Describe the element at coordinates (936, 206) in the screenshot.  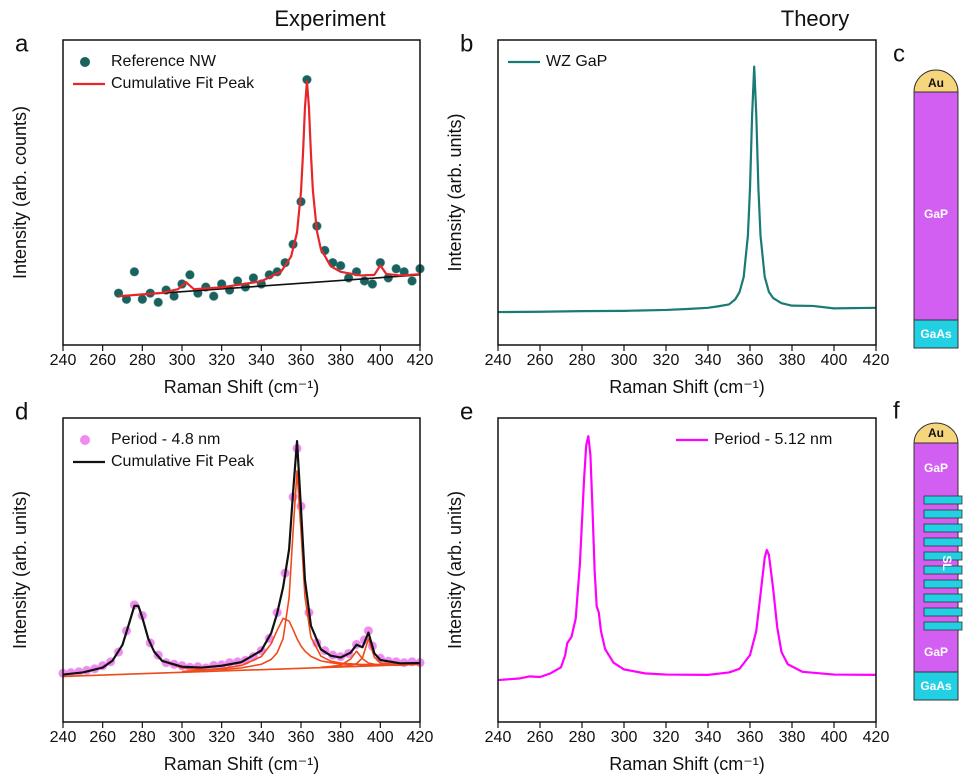
I see `gap-body` at that location.